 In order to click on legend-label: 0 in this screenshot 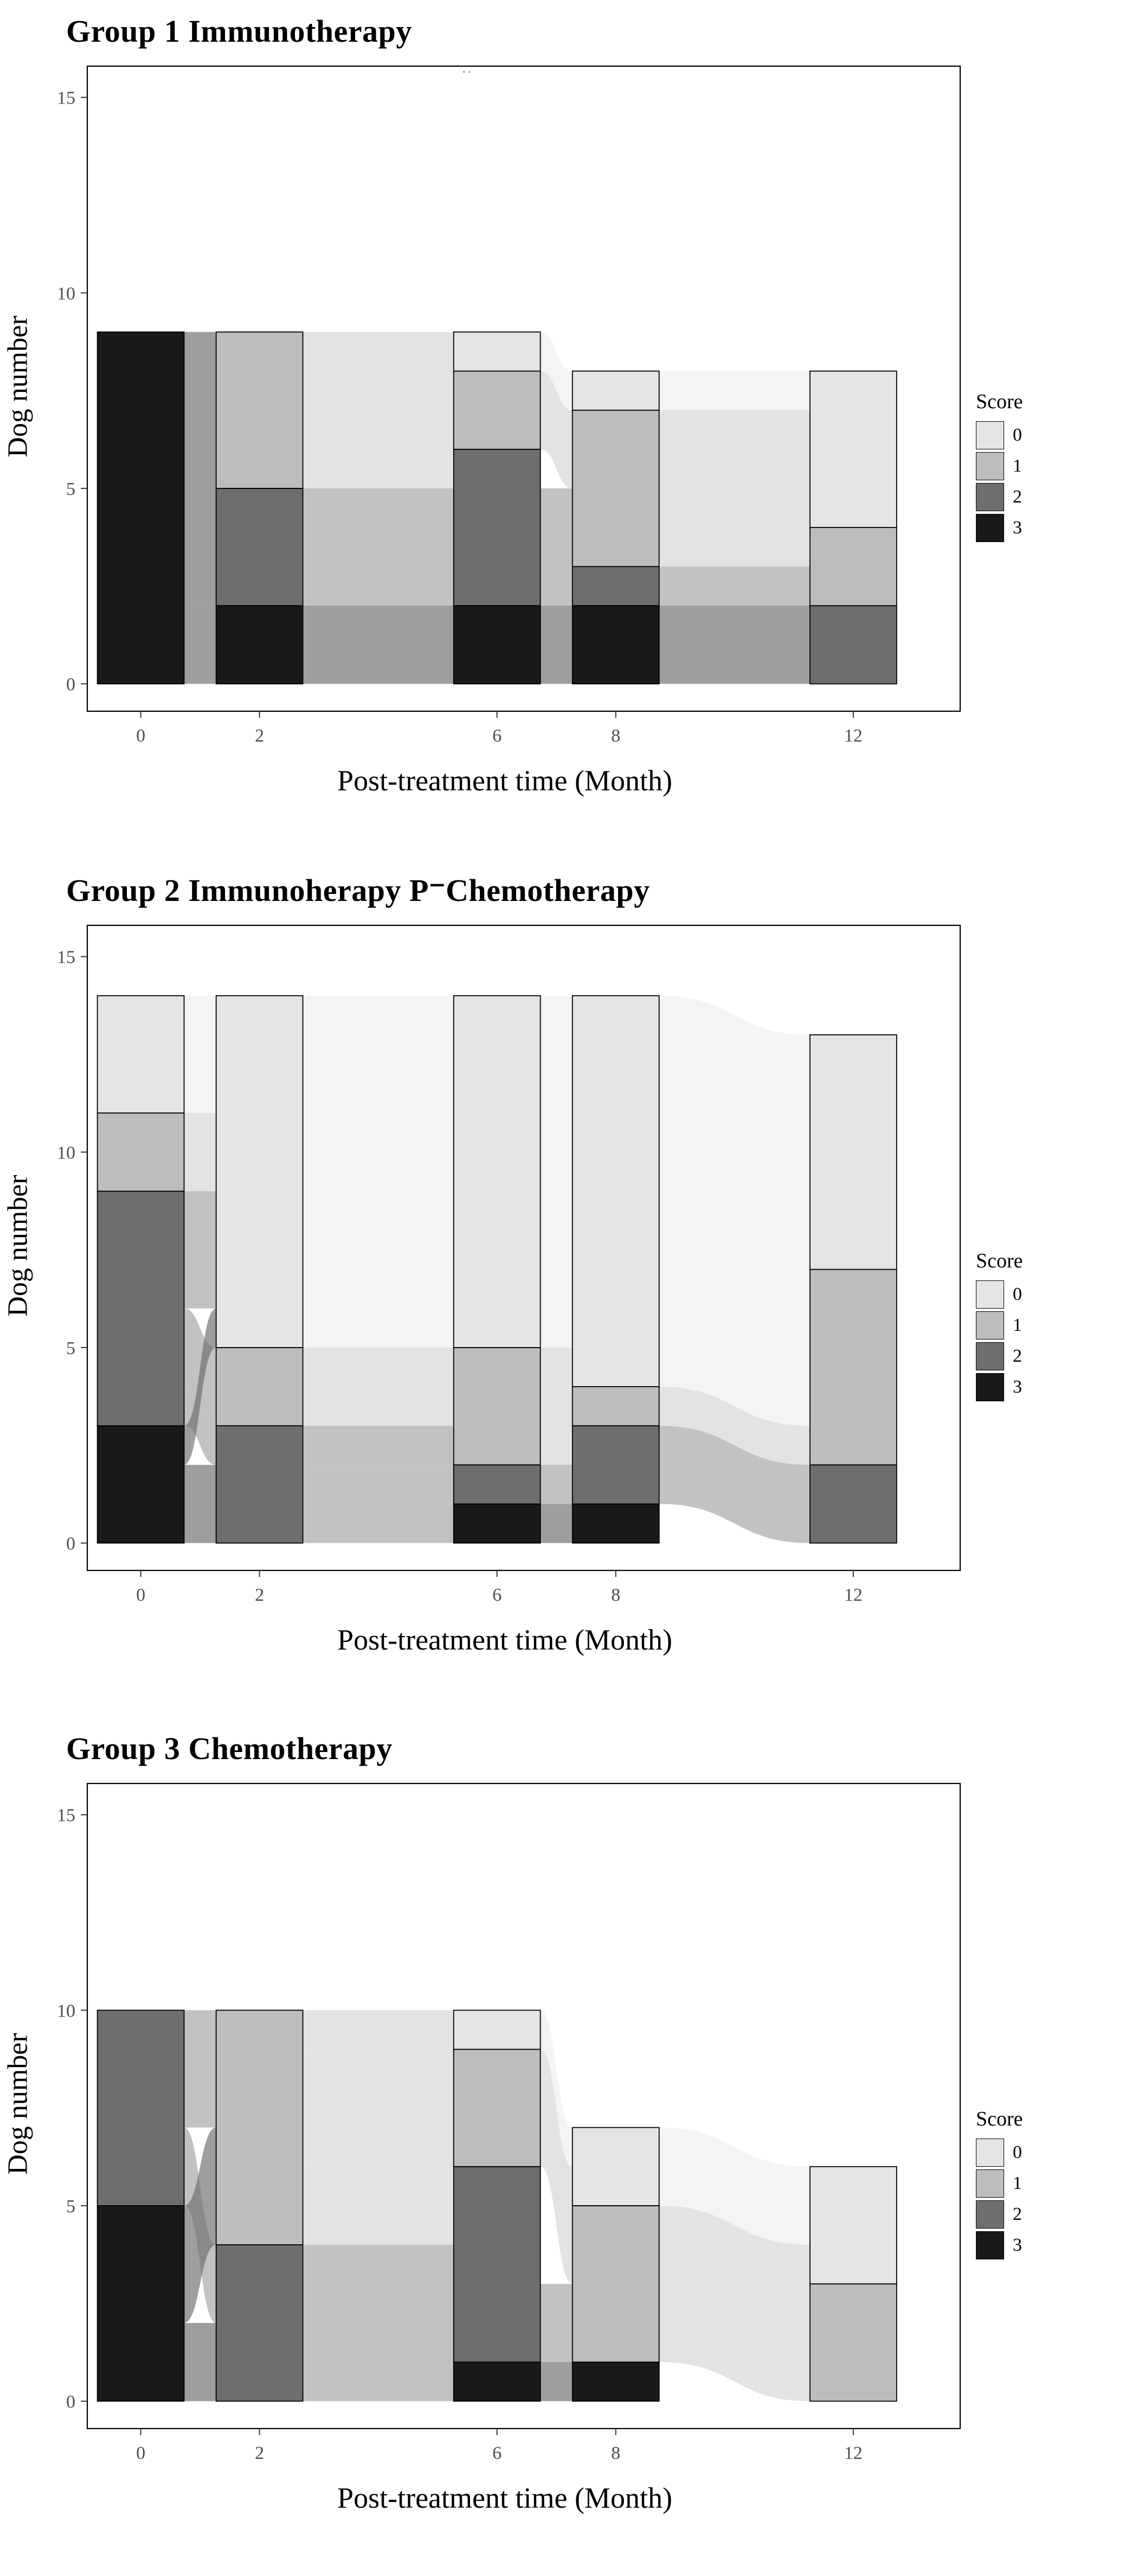, I will do `click(1017, 1294)`.